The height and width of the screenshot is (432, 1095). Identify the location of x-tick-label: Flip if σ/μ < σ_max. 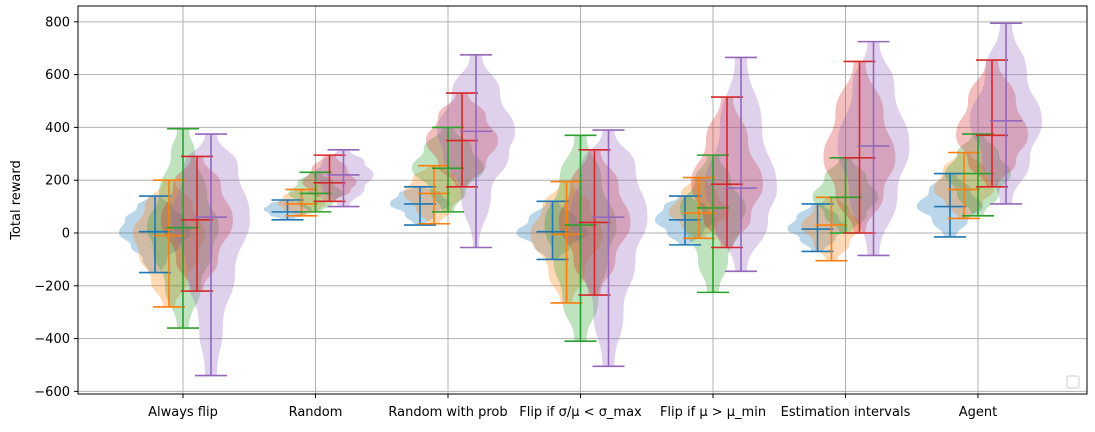
(580, 412).